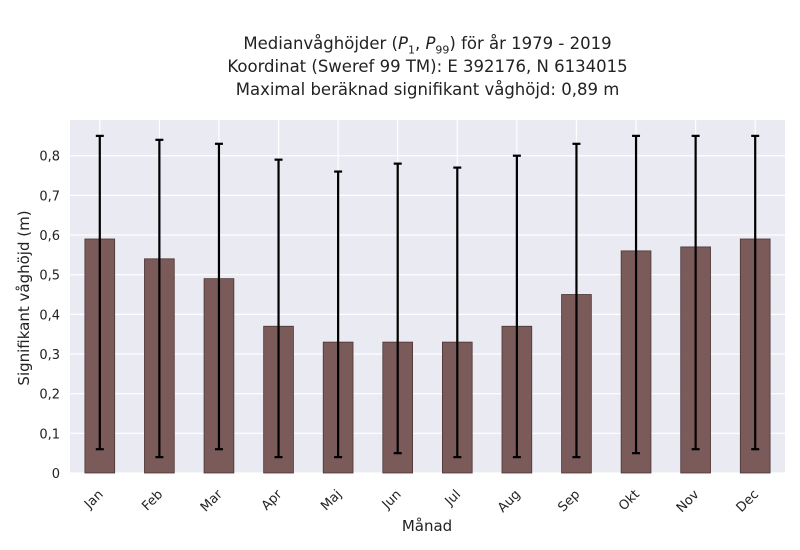 The height and width of the screenshot is (550, 800). I want to click on y-tick-label: 0,1, so click(49, 434).